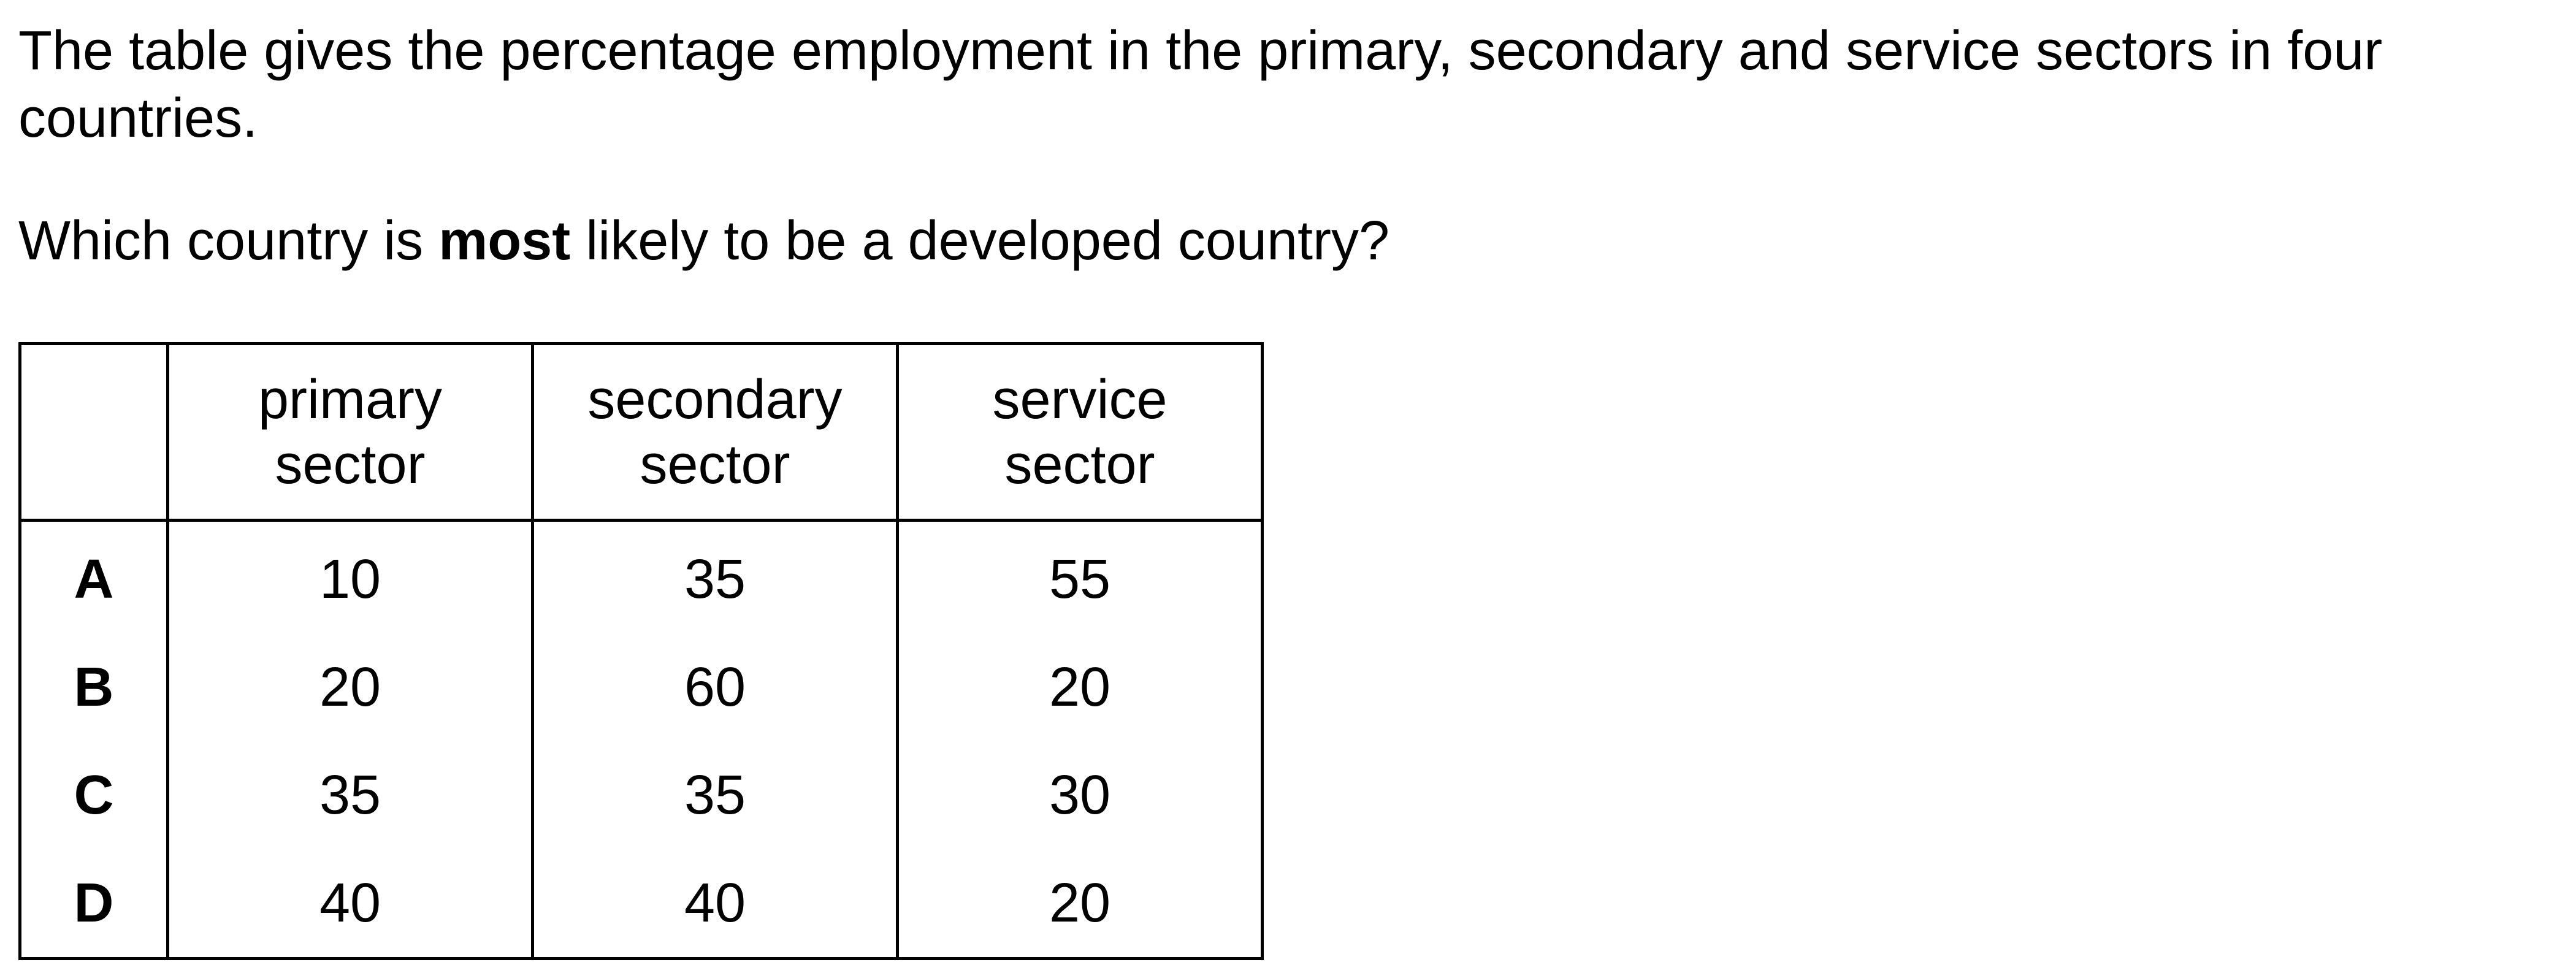 Image resolution: width=2576 pixels, height=962 pixels. What do you see at coordinates (1080, 399) in the screenshot?
I see `header-line: service` at bounding box center [1080, 399].